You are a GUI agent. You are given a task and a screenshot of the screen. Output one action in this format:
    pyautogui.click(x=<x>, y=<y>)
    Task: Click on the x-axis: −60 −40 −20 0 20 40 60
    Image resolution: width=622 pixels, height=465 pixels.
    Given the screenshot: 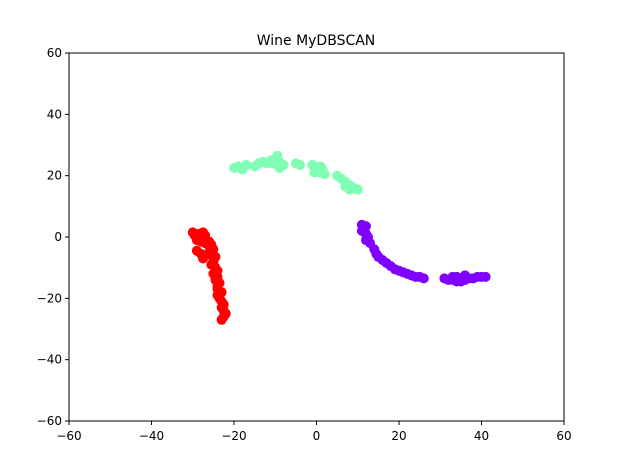 What is the action you would take?
    pyautogui.click(x=314, y=432)
    